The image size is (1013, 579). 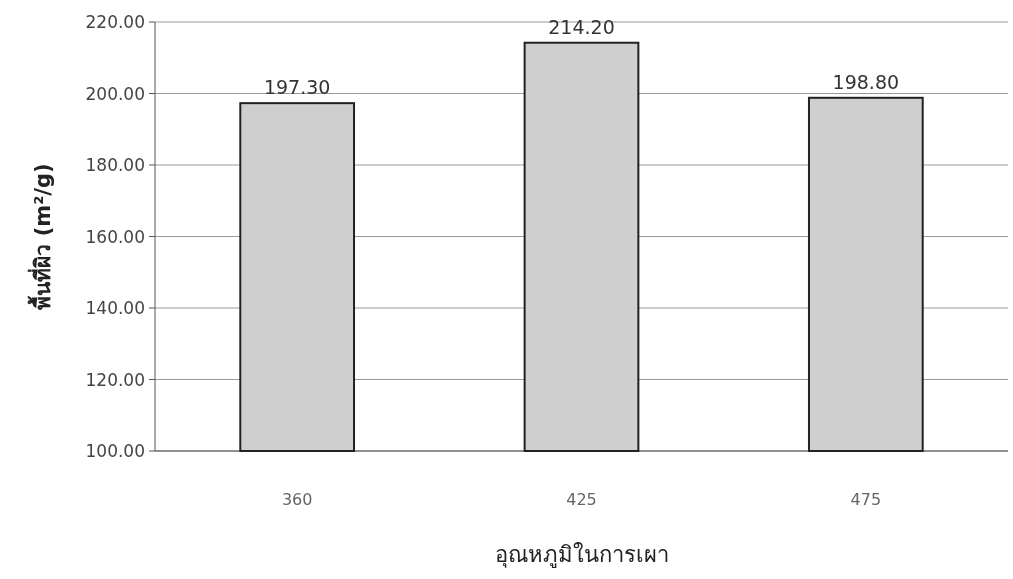 What do you see at coordinates (866, 81) in the screenshot?
I see `data-label: 198.80` at bounding box center [866, 81].